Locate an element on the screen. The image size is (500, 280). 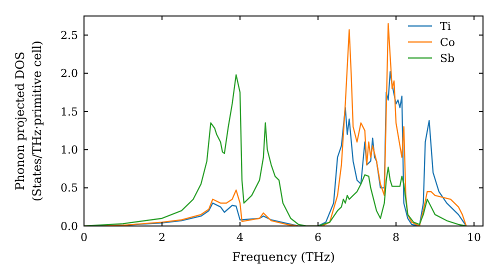
y-axis-title: Phonon projected DOS (States/THz·primitive cell) is located at coordinates (28, 121).